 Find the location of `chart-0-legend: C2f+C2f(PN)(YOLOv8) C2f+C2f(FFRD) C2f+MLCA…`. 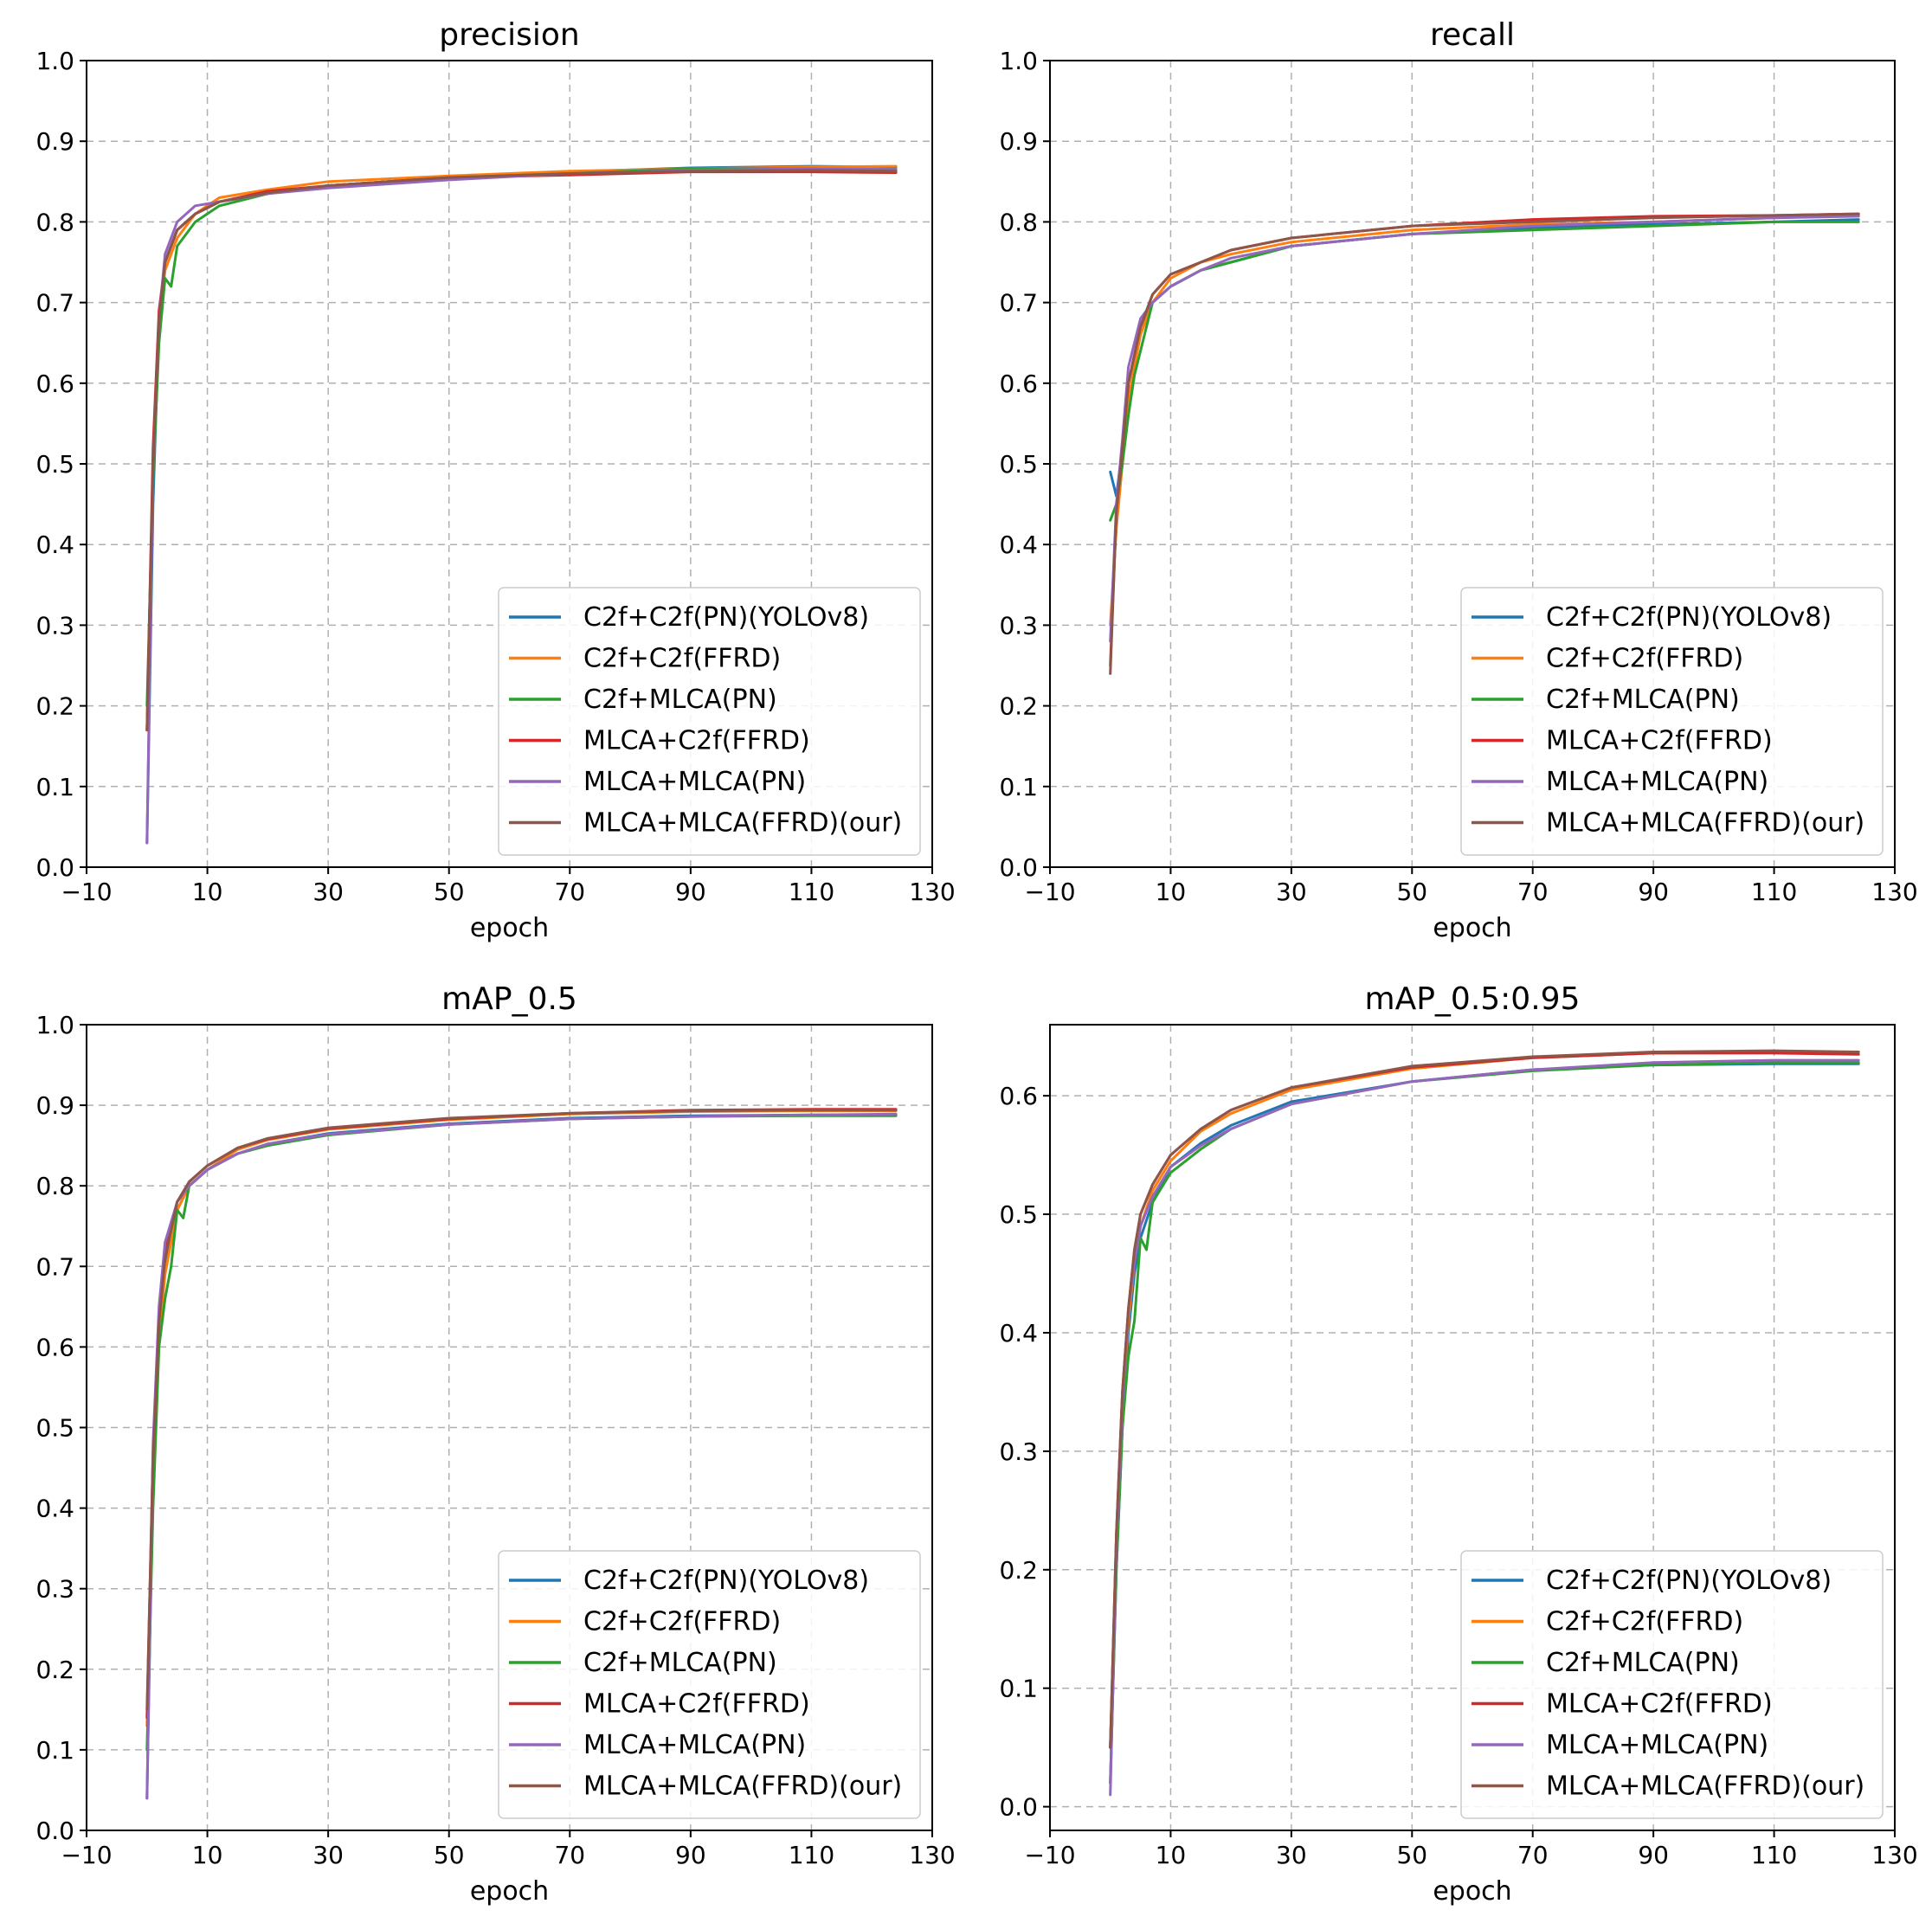

chart-0-legend: C2f+C2f(PN)(YOLOv8) C2f+C2f(FFRD) C2f+MLCA… is located at coordinates (709, 721).